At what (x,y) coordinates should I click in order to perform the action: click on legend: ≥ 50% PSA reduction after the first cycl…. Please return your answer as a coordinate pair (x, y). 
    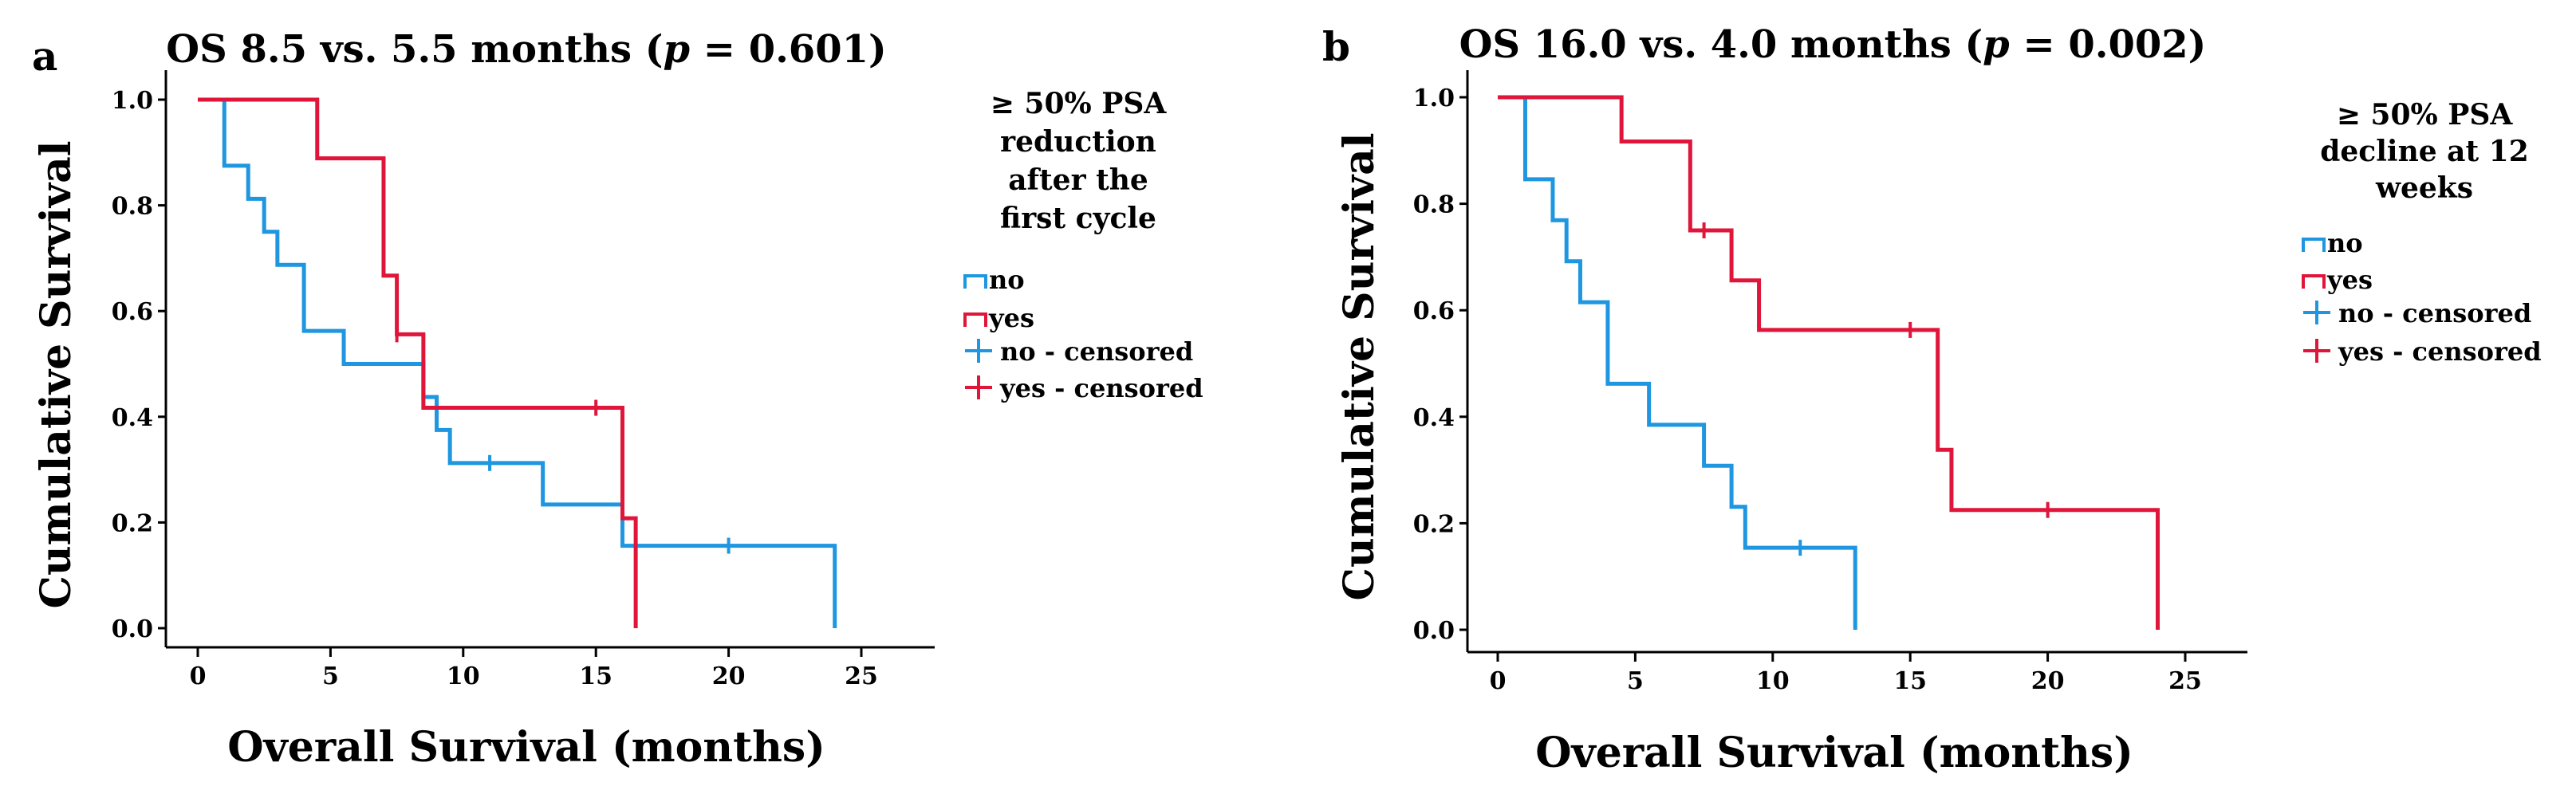
    Looking at the image, I should click on (1083, 245).